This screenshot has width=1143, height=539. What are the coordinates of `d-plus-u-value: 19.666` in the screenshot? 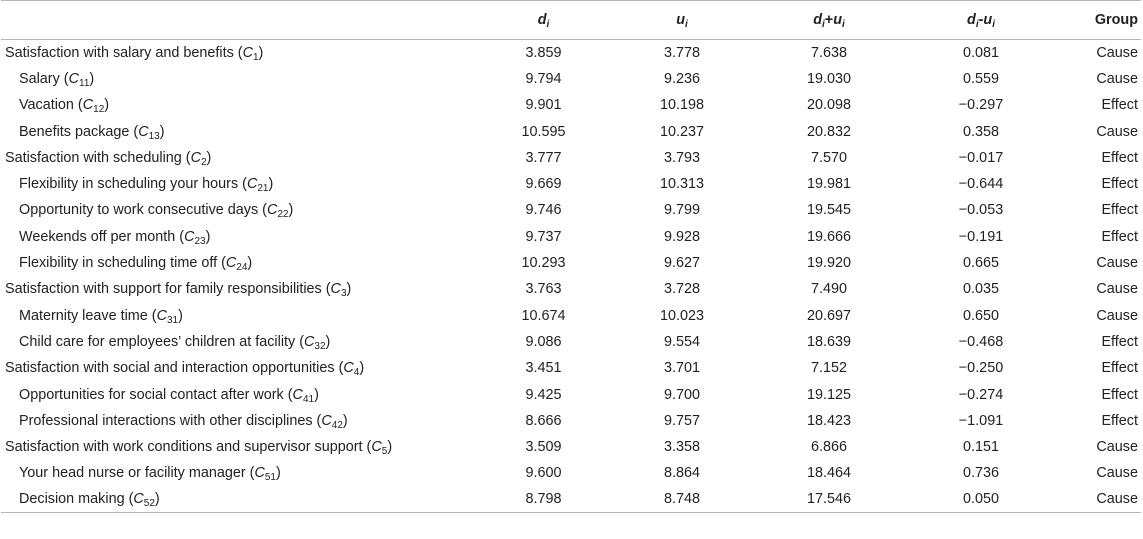 It's located at (828, 236).